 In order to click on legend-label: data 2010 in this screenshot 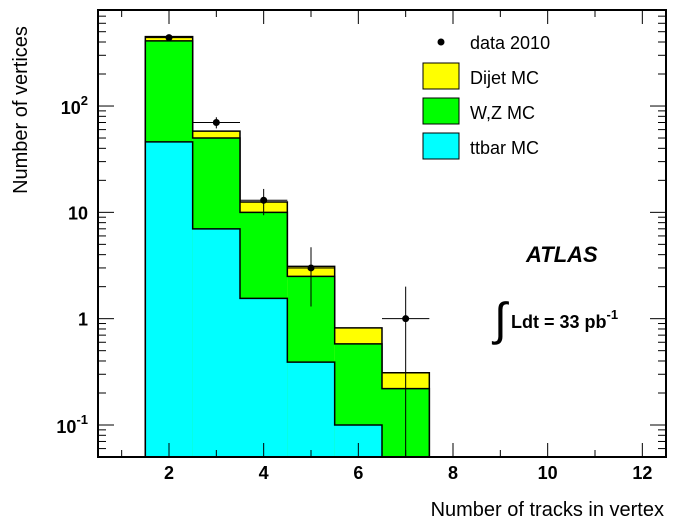, I will do `click(510, 43)`.